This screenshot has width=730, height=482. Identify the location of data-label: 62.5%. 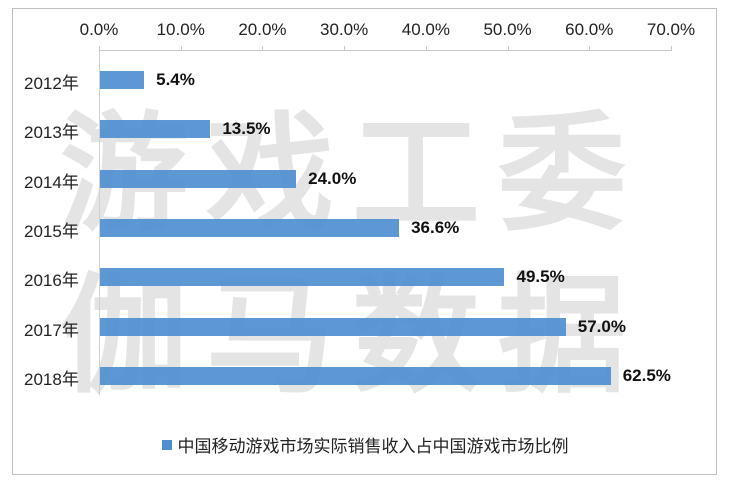
(646, 375).